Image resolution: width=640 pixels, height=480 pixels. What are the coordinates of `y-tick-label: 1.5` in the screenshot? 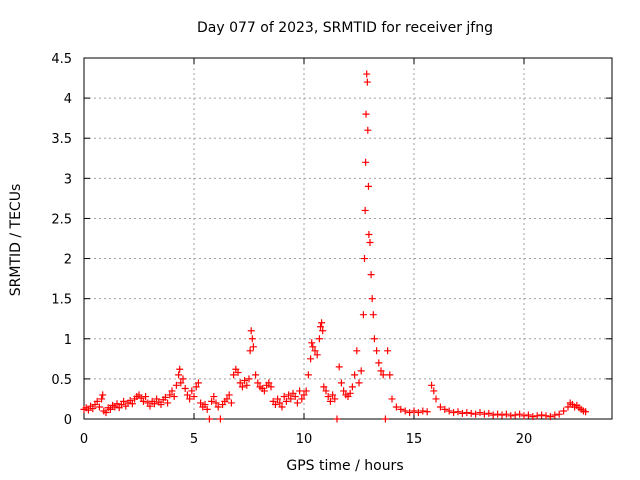 It's located at (61, 300).